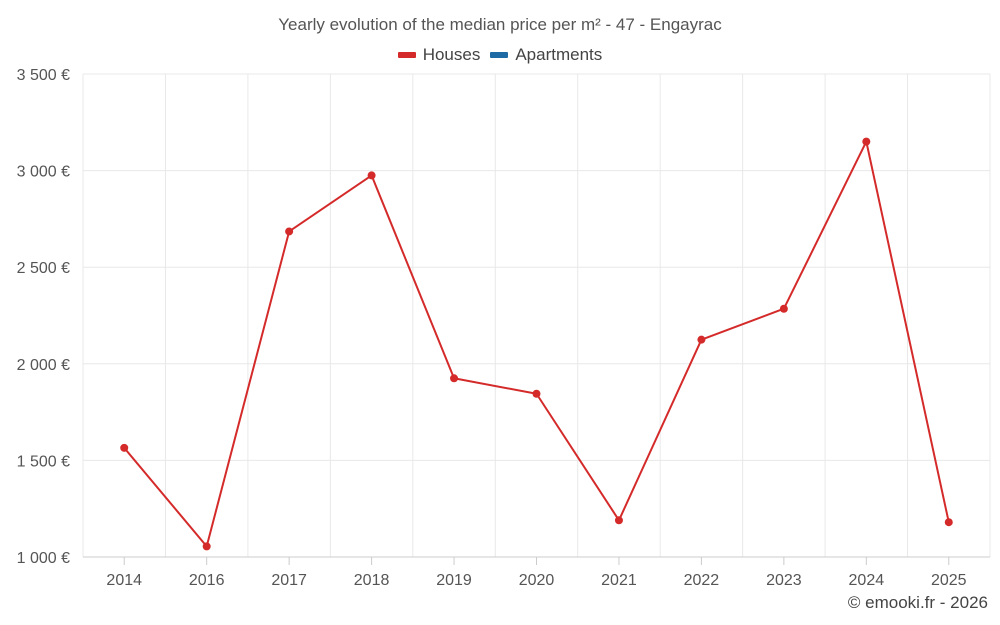 The image size is (1000, 625). I want to click on x-tick-label: 2025, so click(949, 580).